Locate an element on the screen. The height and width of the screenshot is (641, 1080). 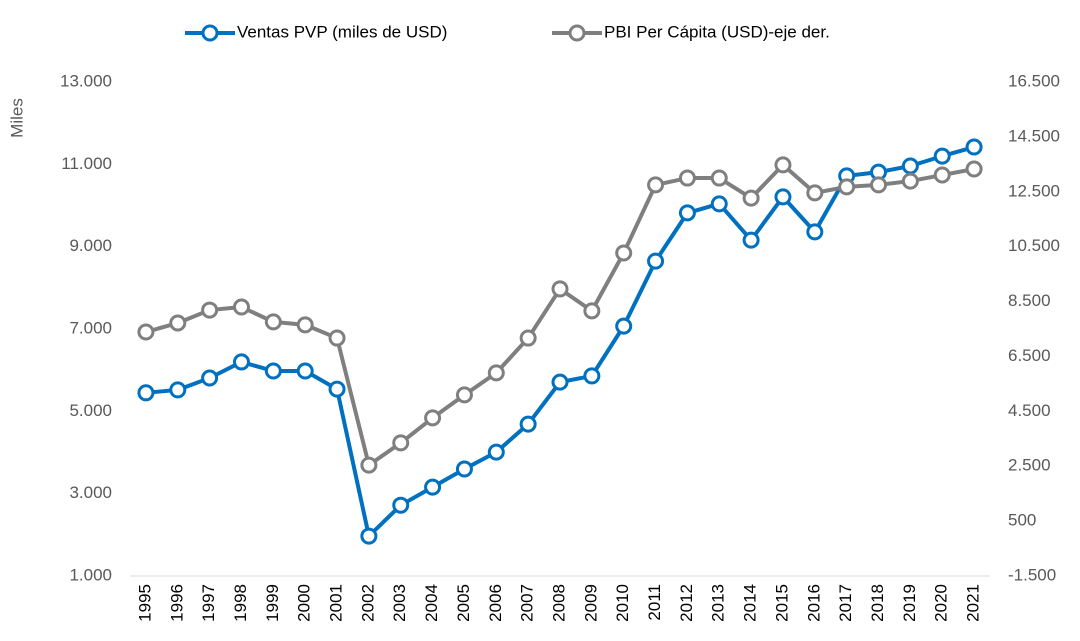
x-tick-label: 2014 is located at coordinates (750, 603).